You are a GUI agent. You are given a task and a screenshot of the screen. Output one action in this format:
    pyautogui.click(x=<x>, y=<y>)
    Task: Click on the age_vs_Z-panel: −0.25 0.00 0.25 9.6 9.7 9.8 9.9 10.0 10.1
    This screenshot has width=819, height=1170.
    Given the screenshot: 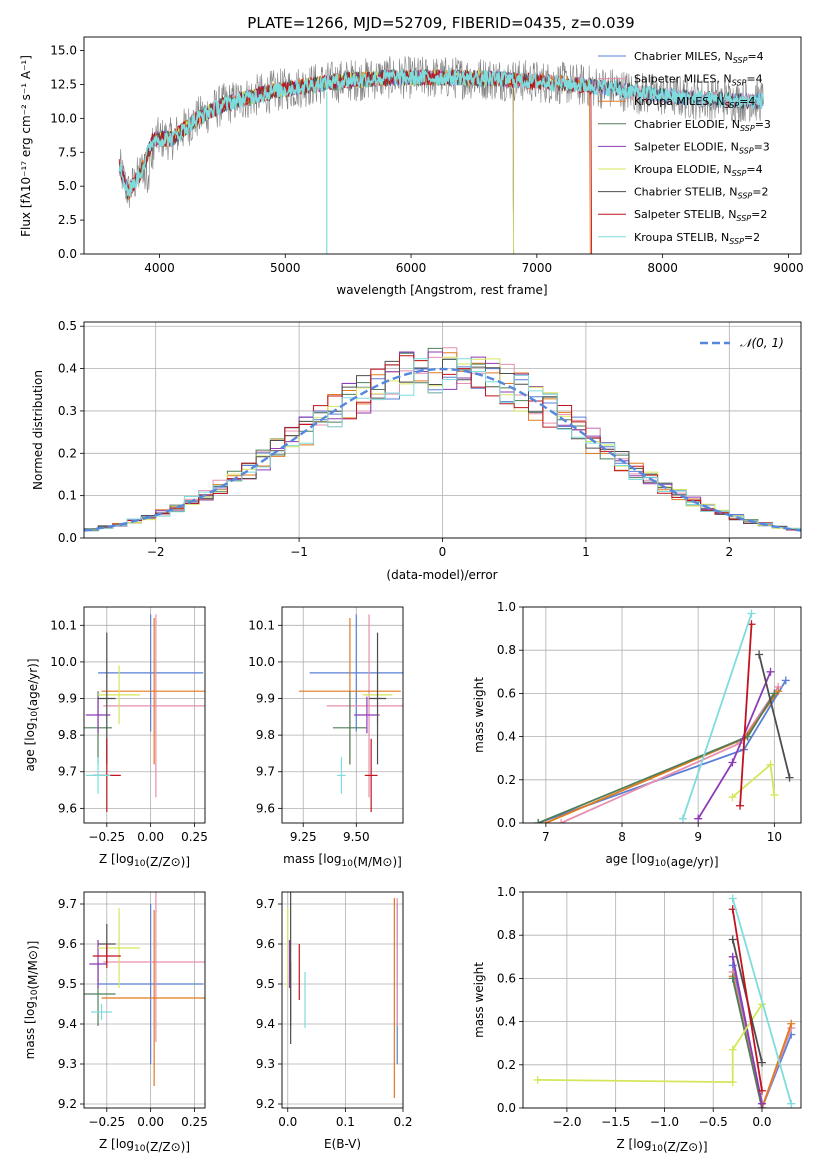 What is the action you would take?
    pyautogui.click(x=129, y=725)
    